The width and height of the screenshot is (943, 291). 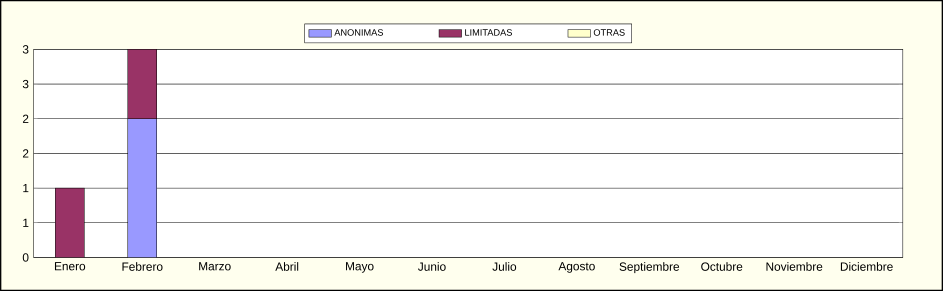 What do you see at coordinates (432, 266) in the screenshot?
I see `x-tick-label: Junio` at bounding box center [432, 266].